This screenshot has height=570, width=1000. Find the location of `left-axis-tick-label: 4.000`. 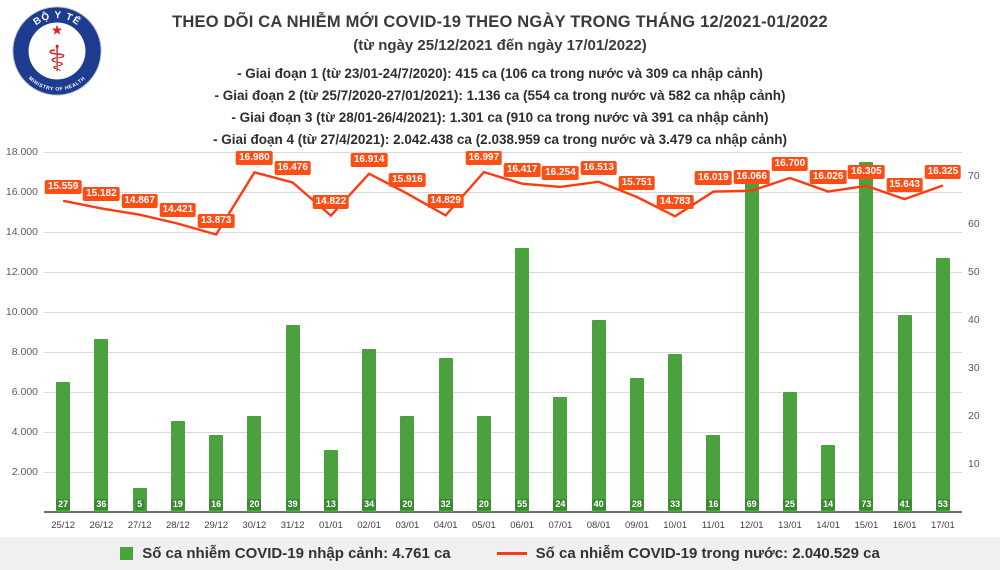

left-axis-tick-label: 4.000 is located at coordinates (24, 432).